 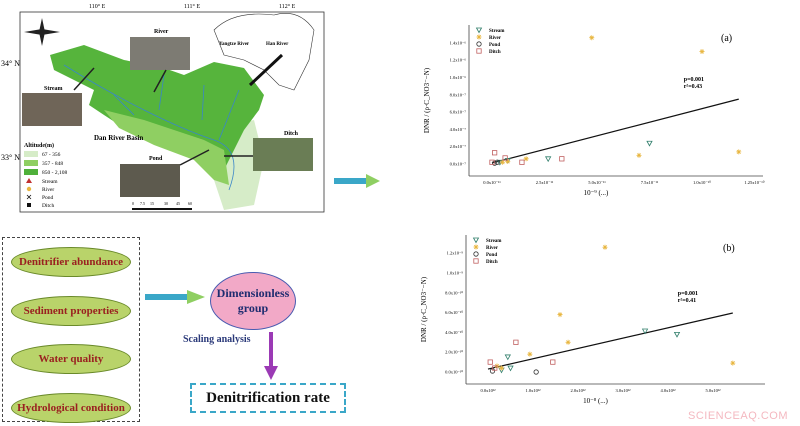 I want to click on compass-rose-icon, so click(x=42, y=32).